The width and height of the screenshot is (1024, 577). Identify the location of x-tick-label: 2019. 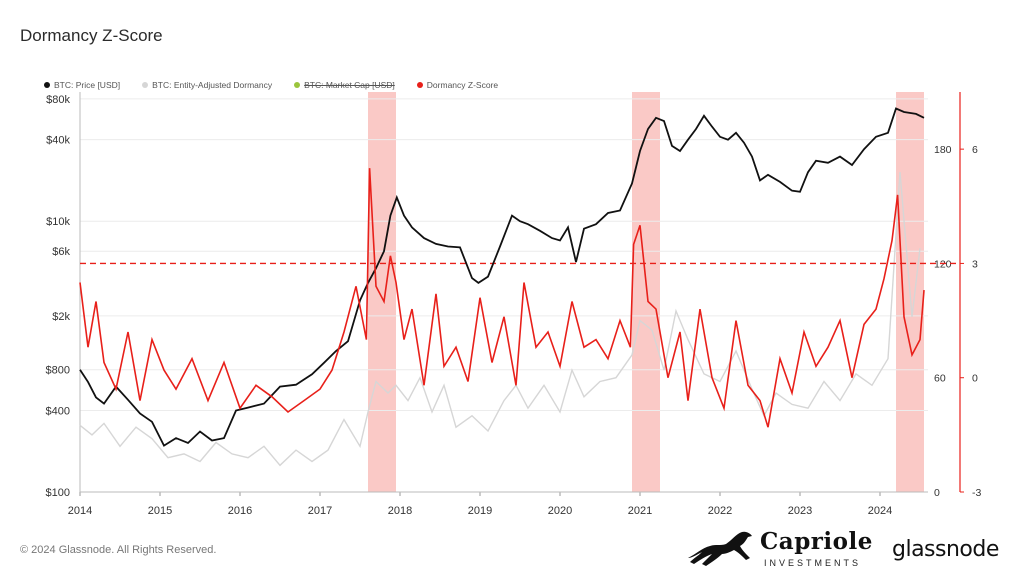
(480, 511).